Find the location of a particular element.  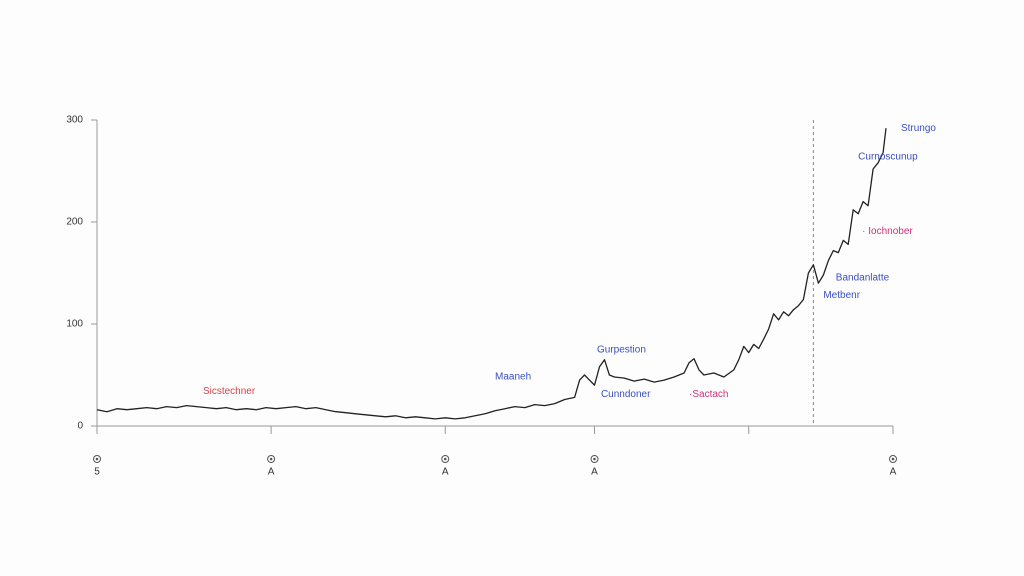

annotation: Cunndoner is located at coordinates (626, 394).